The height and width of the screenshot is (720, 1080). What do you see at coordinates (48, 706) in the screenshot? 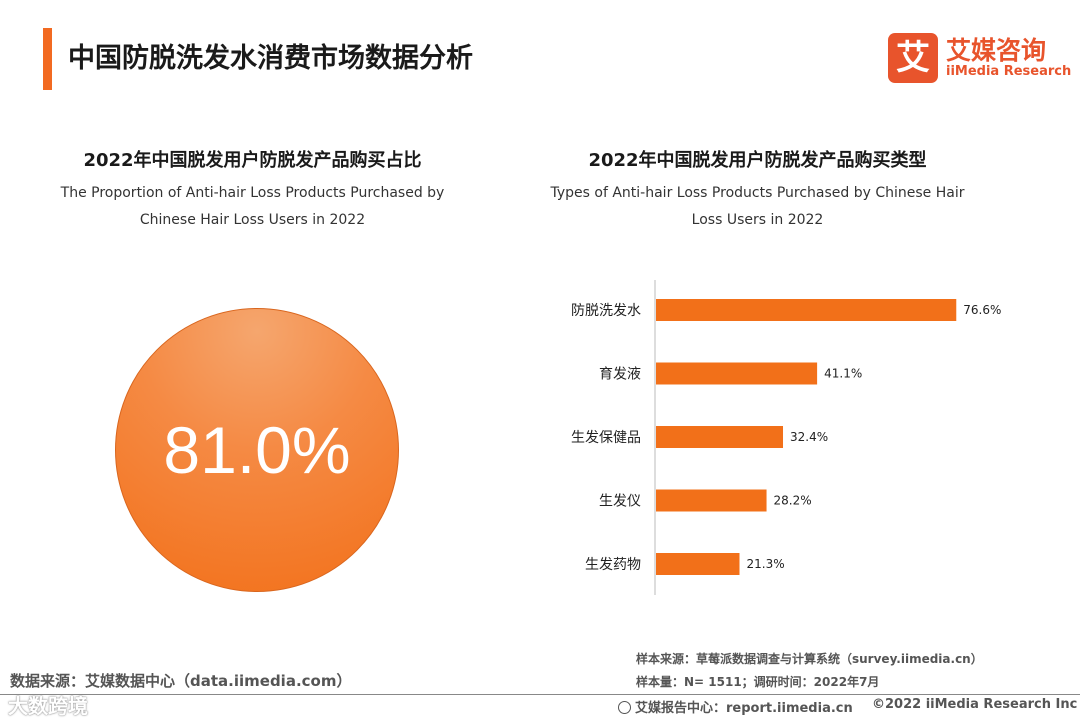
I see `watermark: 大数跨境` at bounding box center [48, 706].